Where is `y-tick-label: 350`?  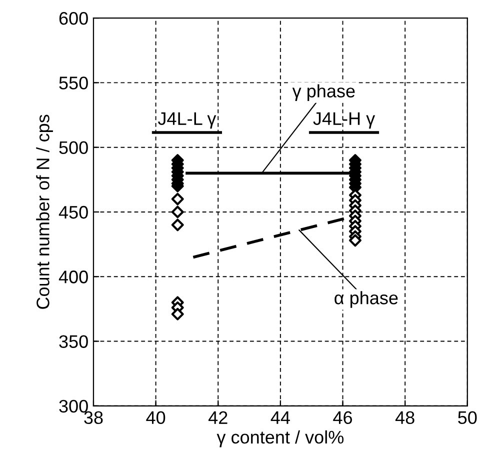 y-tick-label: 350 is located at coordinates (73, 341).